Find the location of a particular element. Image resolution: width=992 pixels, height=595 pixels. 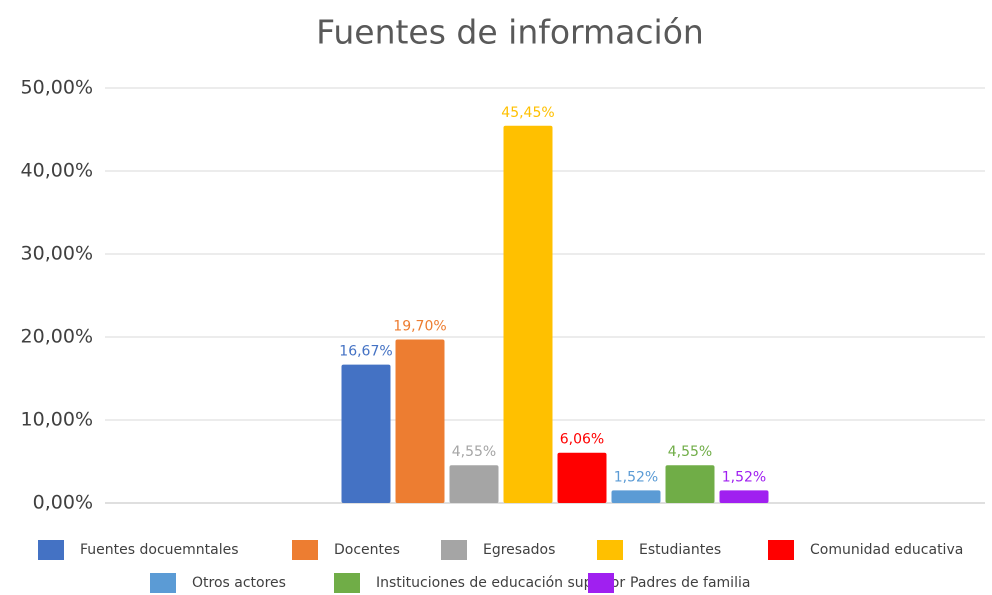

legend-label: Fuentes docuemntales is located at coordinates (159, 550).